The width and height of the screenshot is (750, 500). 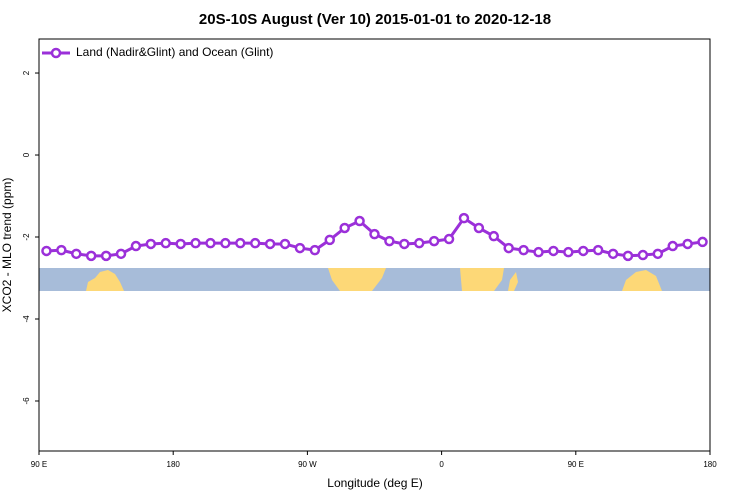 What do you see at coordinates (56, 53) in the screenshot?
I see `legend-marker` at bounding box center [56, 53].